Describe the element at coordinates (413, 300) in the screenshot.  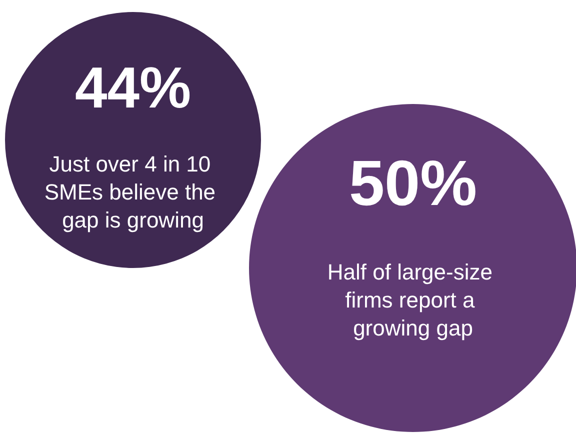
I see `category-label: Half of large-size firms report a growing gap` at that location.